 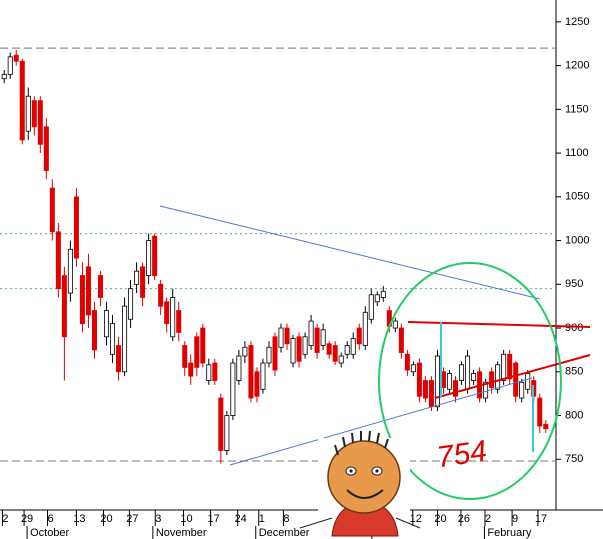 I want to click on trend-line, so click(x=350, y=252).